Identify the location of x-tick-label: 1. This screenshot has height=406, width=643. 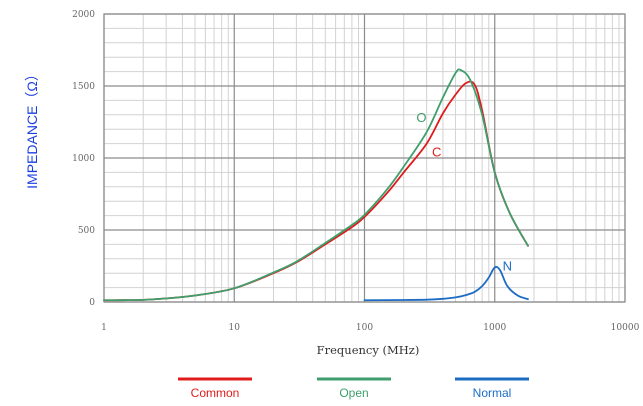
(104, 328).